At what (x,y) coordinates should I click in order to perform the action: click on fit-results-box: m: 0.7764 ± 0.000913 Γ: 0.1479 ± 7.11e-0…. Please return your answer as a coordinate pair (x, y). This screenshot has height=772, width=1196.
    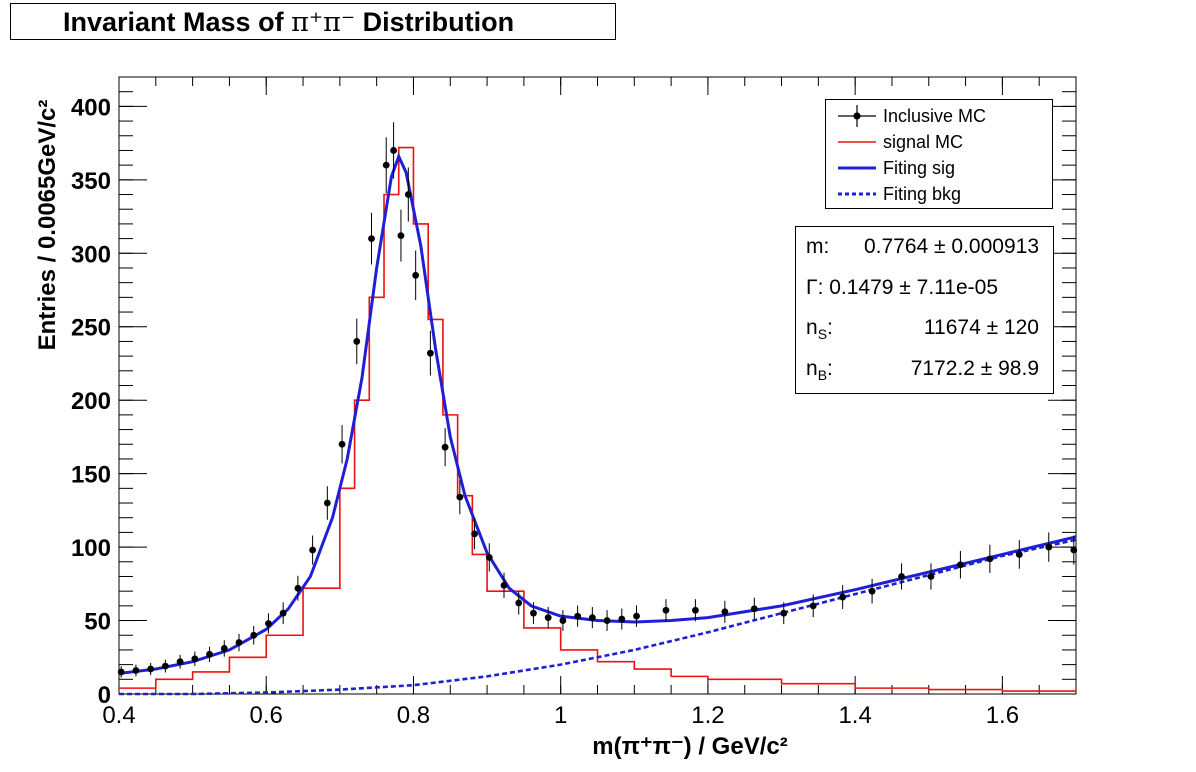
    Looking at the image, I should click on (924, 310).